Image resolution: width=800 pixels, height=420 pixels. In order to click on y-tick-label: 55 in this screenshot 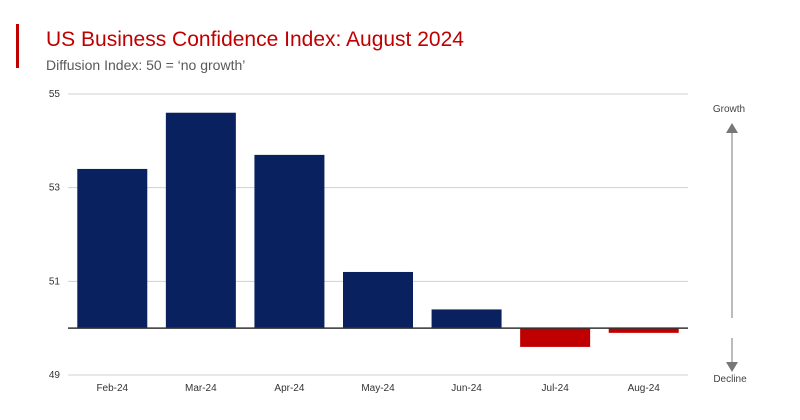, I will do `click(55, 94)`.